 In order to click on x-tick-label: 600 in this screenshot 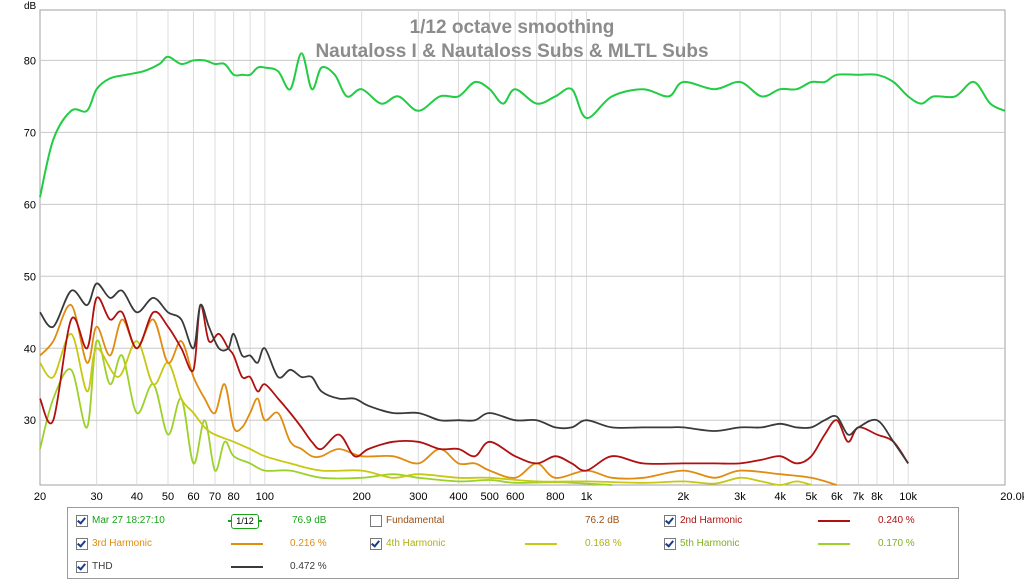, I will do `click(515, 497)`.